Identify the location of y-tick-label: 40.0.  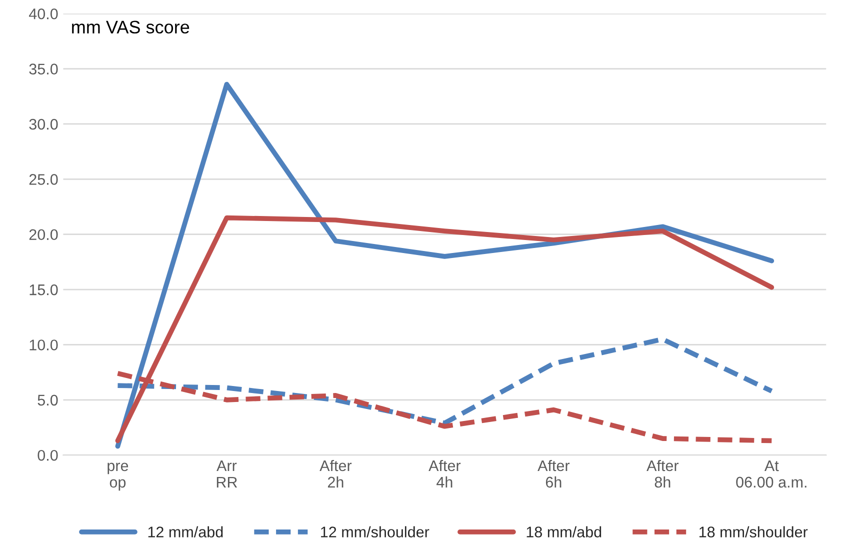
(43, 14).